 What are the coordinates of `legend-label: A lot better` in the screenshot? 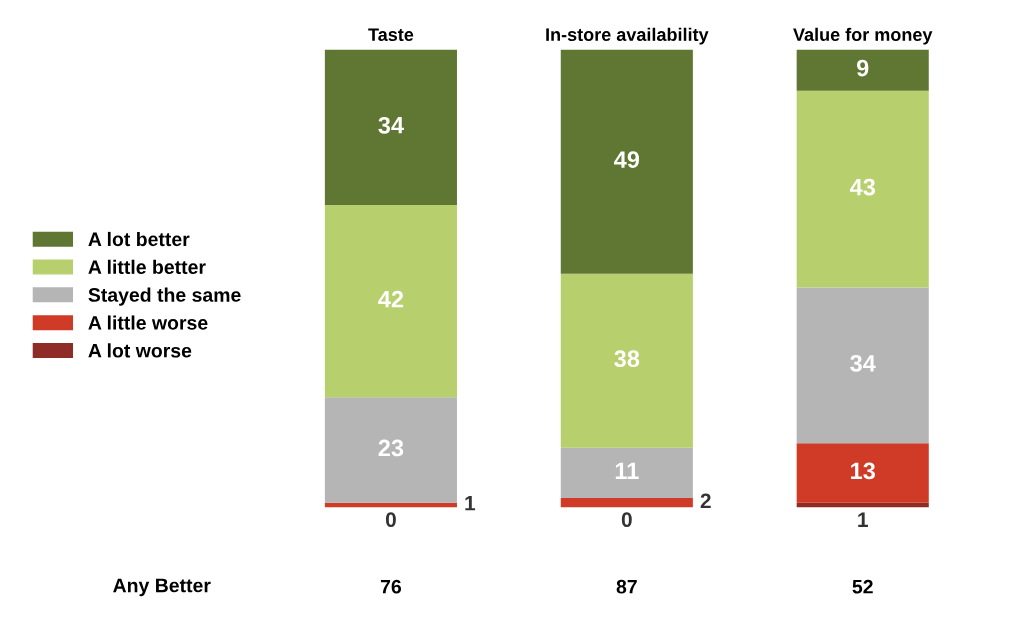 It's located at (139, 239).